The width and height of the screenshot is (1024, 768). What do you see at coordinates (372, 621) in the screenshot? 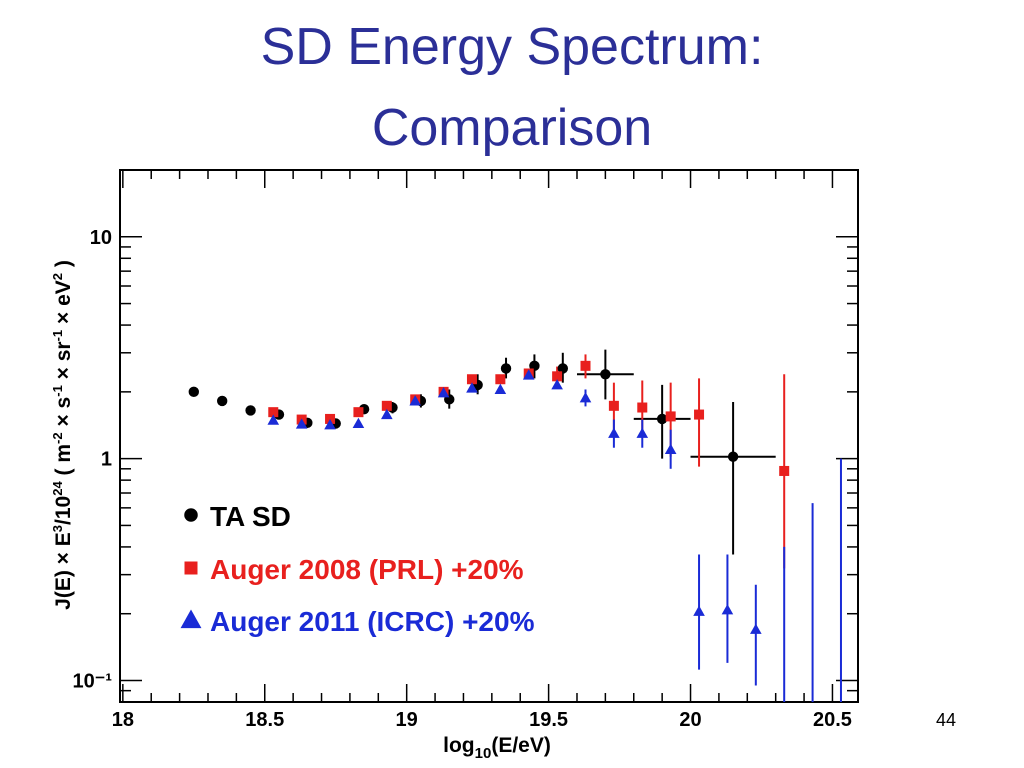
I see `auger-2011-legend-label: Auger 2011 (ICRC) +20%` at bounding box center [372, 621].